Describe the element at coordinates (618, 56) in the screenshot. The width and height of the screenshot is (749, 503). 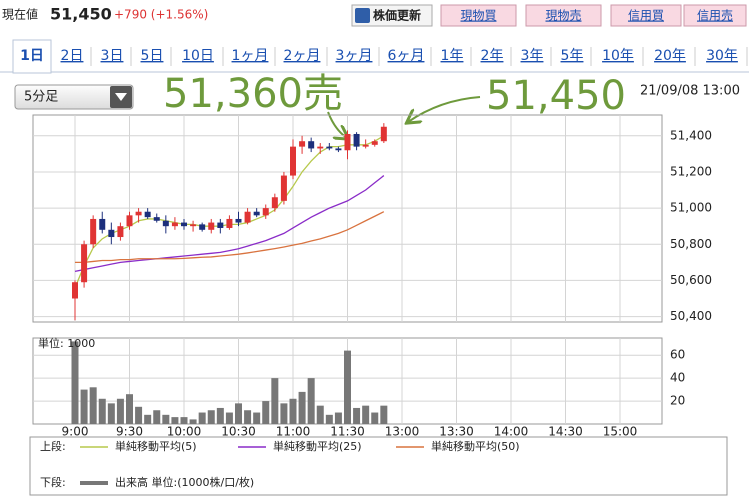
I see `tab-label: 10年` at that location.